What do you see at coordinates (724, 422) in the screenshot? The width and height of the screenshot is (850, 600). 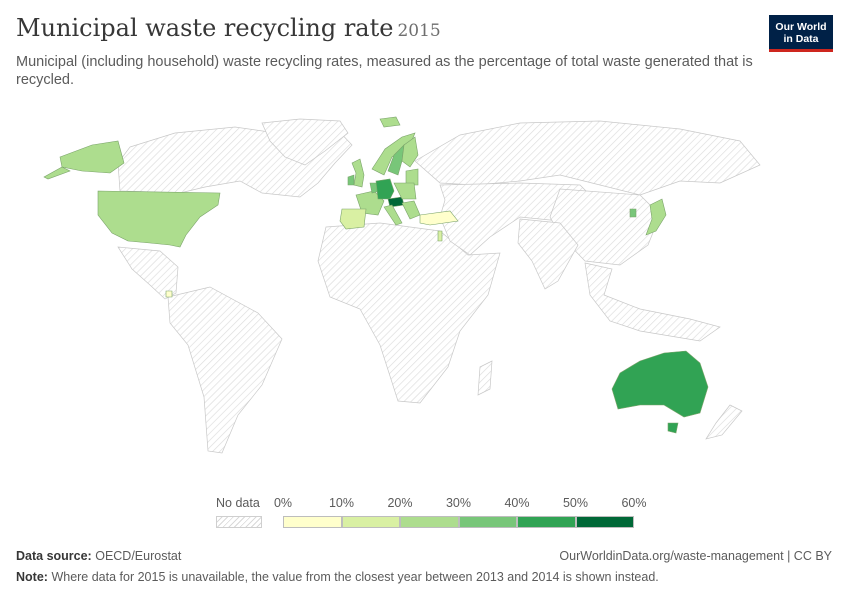 I see `region-new-zealand` at bounding box center [724, 422].